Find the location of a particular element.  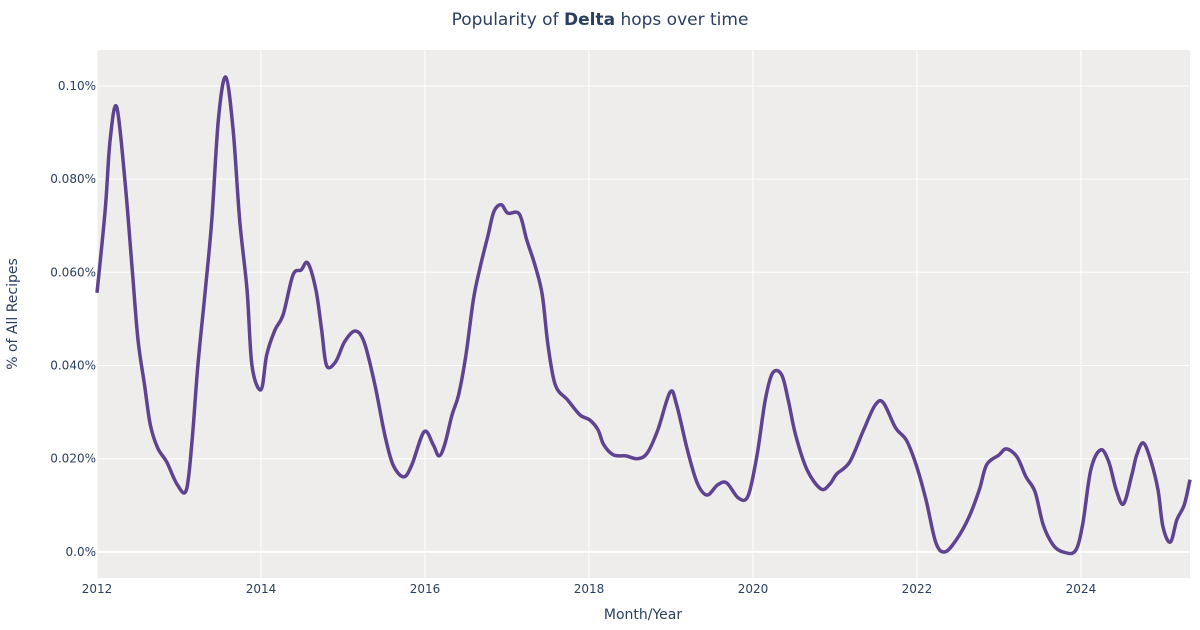

x-axis-ticks: 2012 2014 2016 2018 2020 2022 2024 is located at coordinates (589, 589).